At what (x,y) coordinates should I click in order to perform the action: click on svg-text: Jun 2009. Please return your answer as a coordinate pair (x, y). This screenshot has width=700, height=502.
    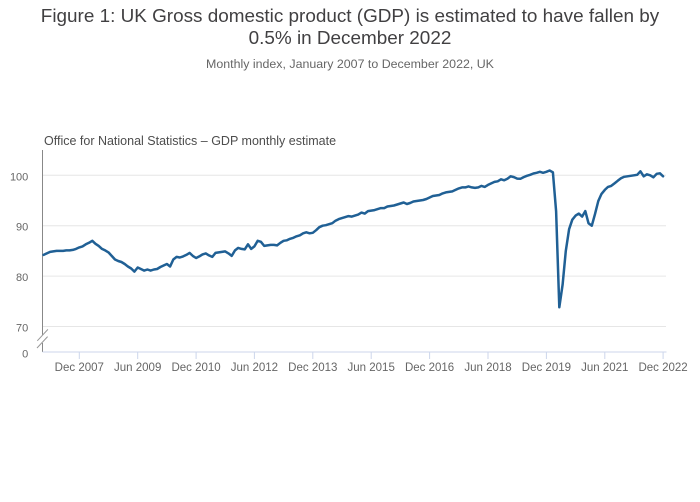
    Looking at the image, I should click on (137, 368).